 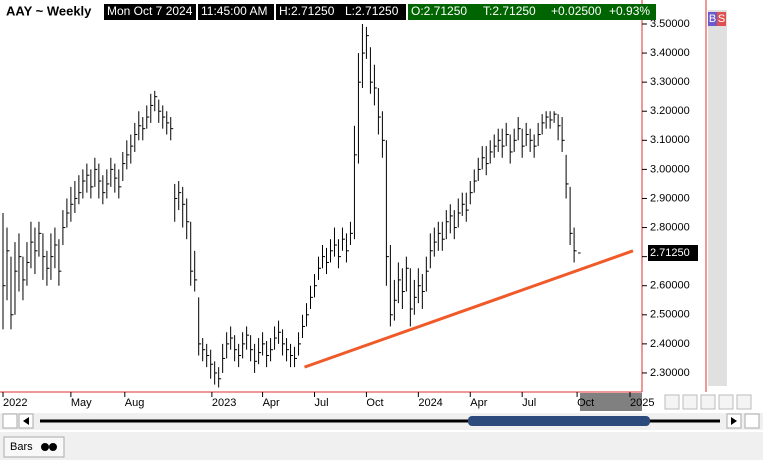 I want to click on y-tick-label: 2.50000, so click(x=670, y=315).